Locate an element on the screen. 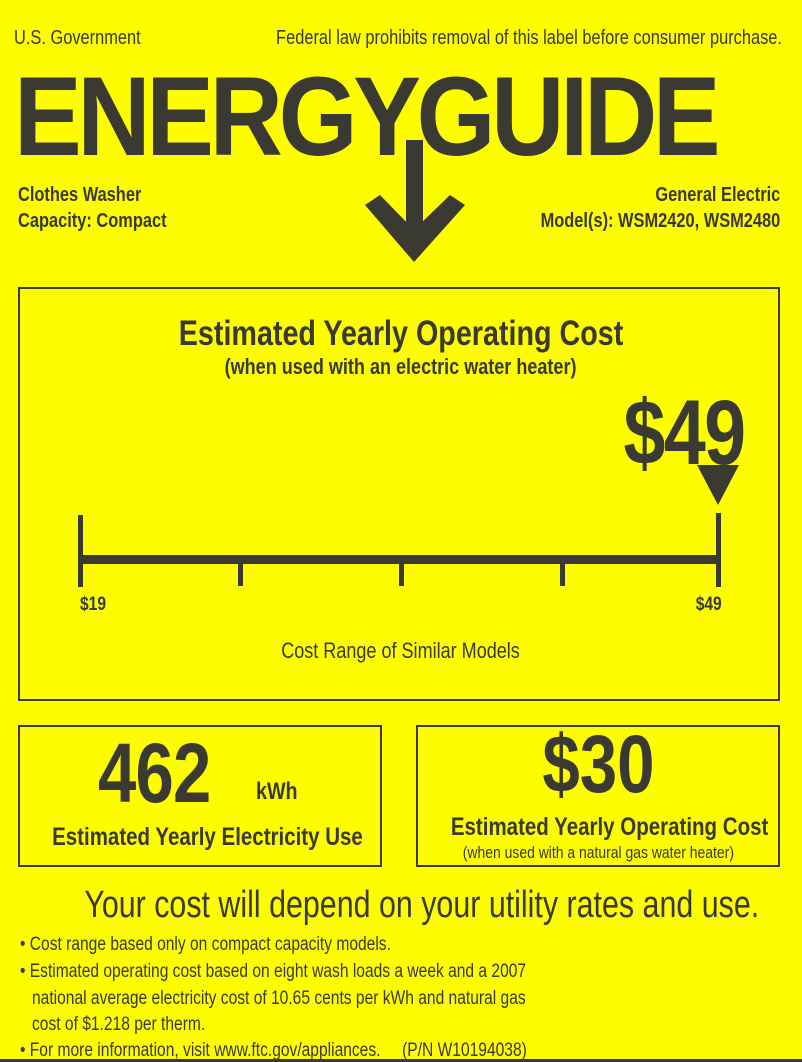  energyguide-logo: ENERGYGUIDE is located at coordinates (367, 116).